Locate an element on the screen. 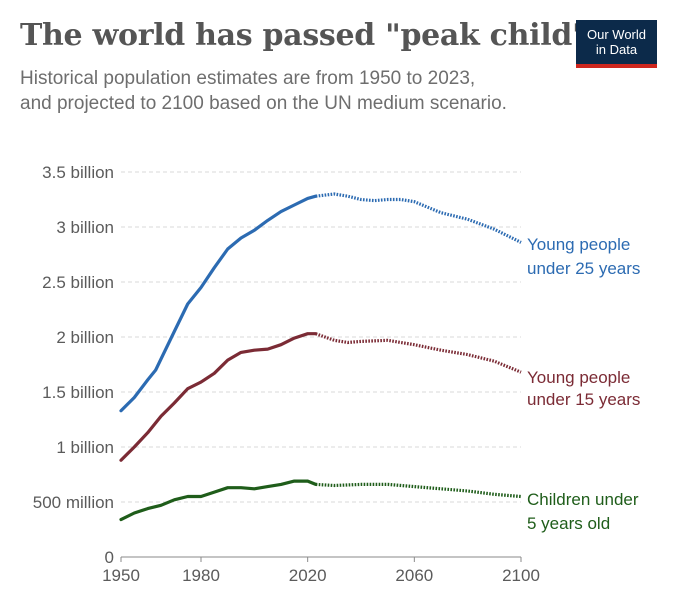 This screenshot has width=678, height=600. x-tick-label: 2100 is located at coordinates (521, 575).